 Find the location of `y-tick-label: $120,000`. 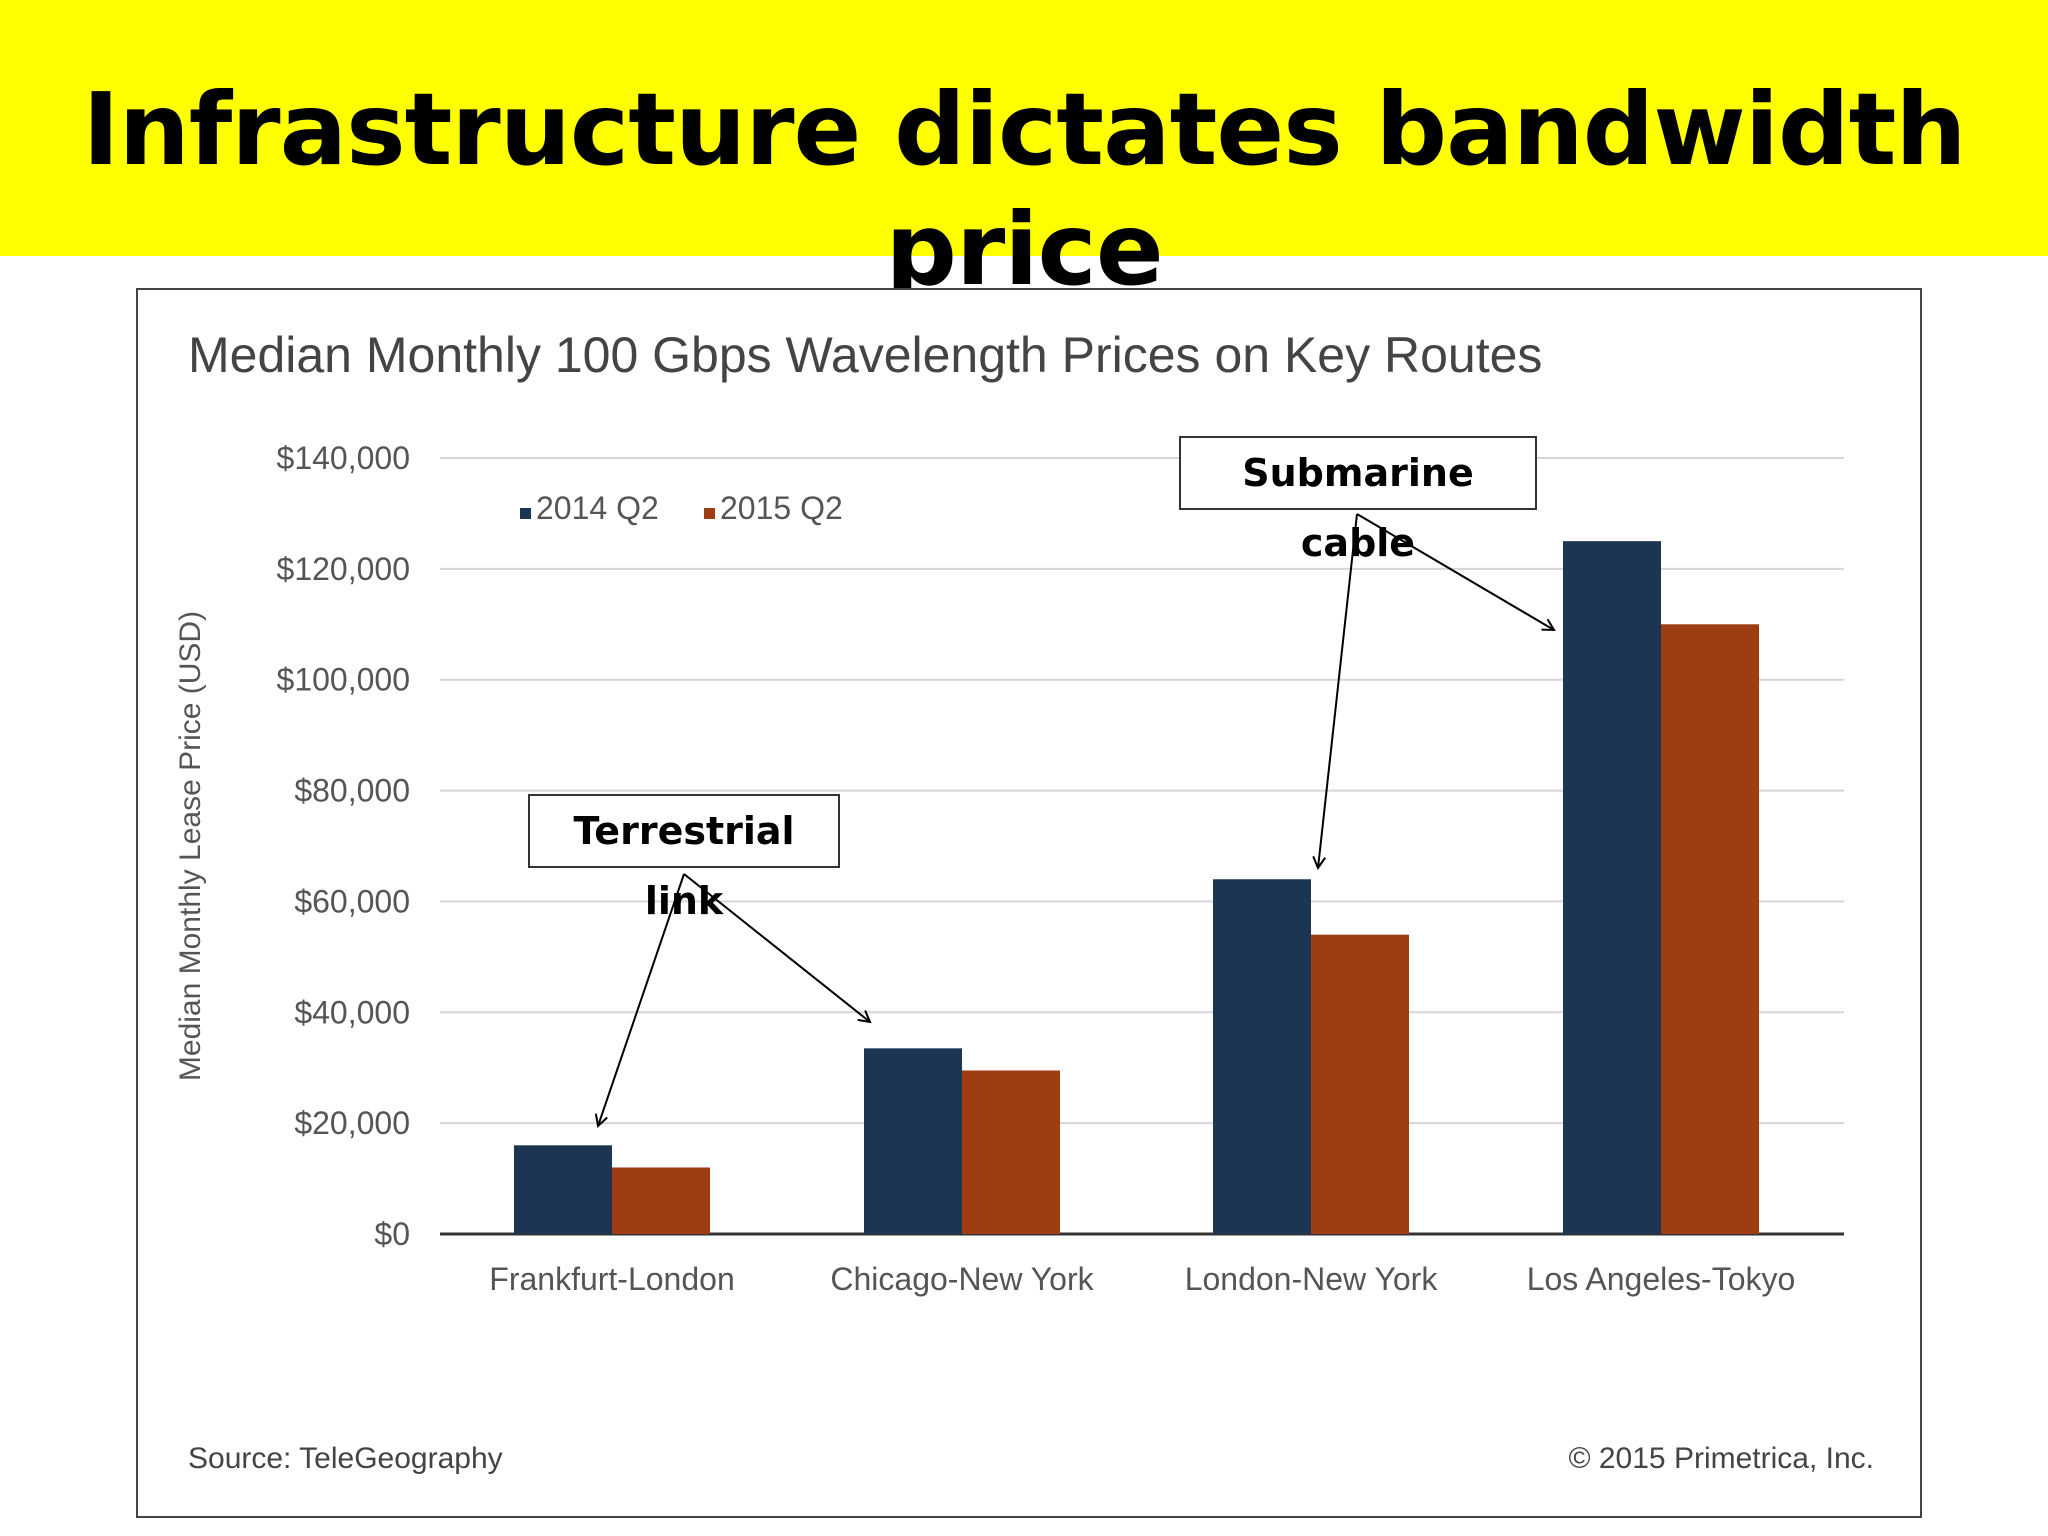

y-tick-label: $120,000 is located at coordinates (343, 569).